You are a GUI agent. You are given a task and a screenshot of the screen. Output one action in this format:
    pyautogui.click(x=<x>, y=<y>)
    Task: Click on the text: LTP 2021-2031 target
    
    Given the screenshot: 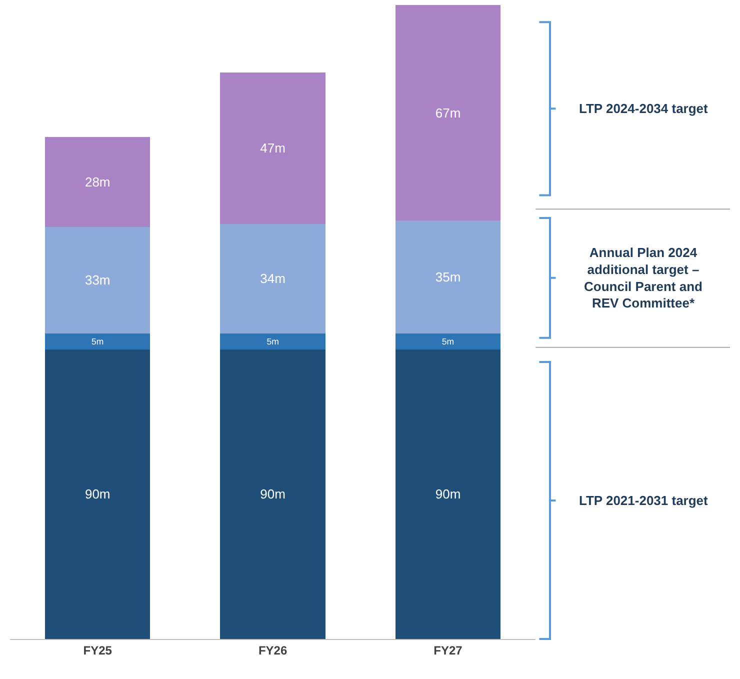 What is the action you would take?
    pyautogui.click(x=644, y=500)
    